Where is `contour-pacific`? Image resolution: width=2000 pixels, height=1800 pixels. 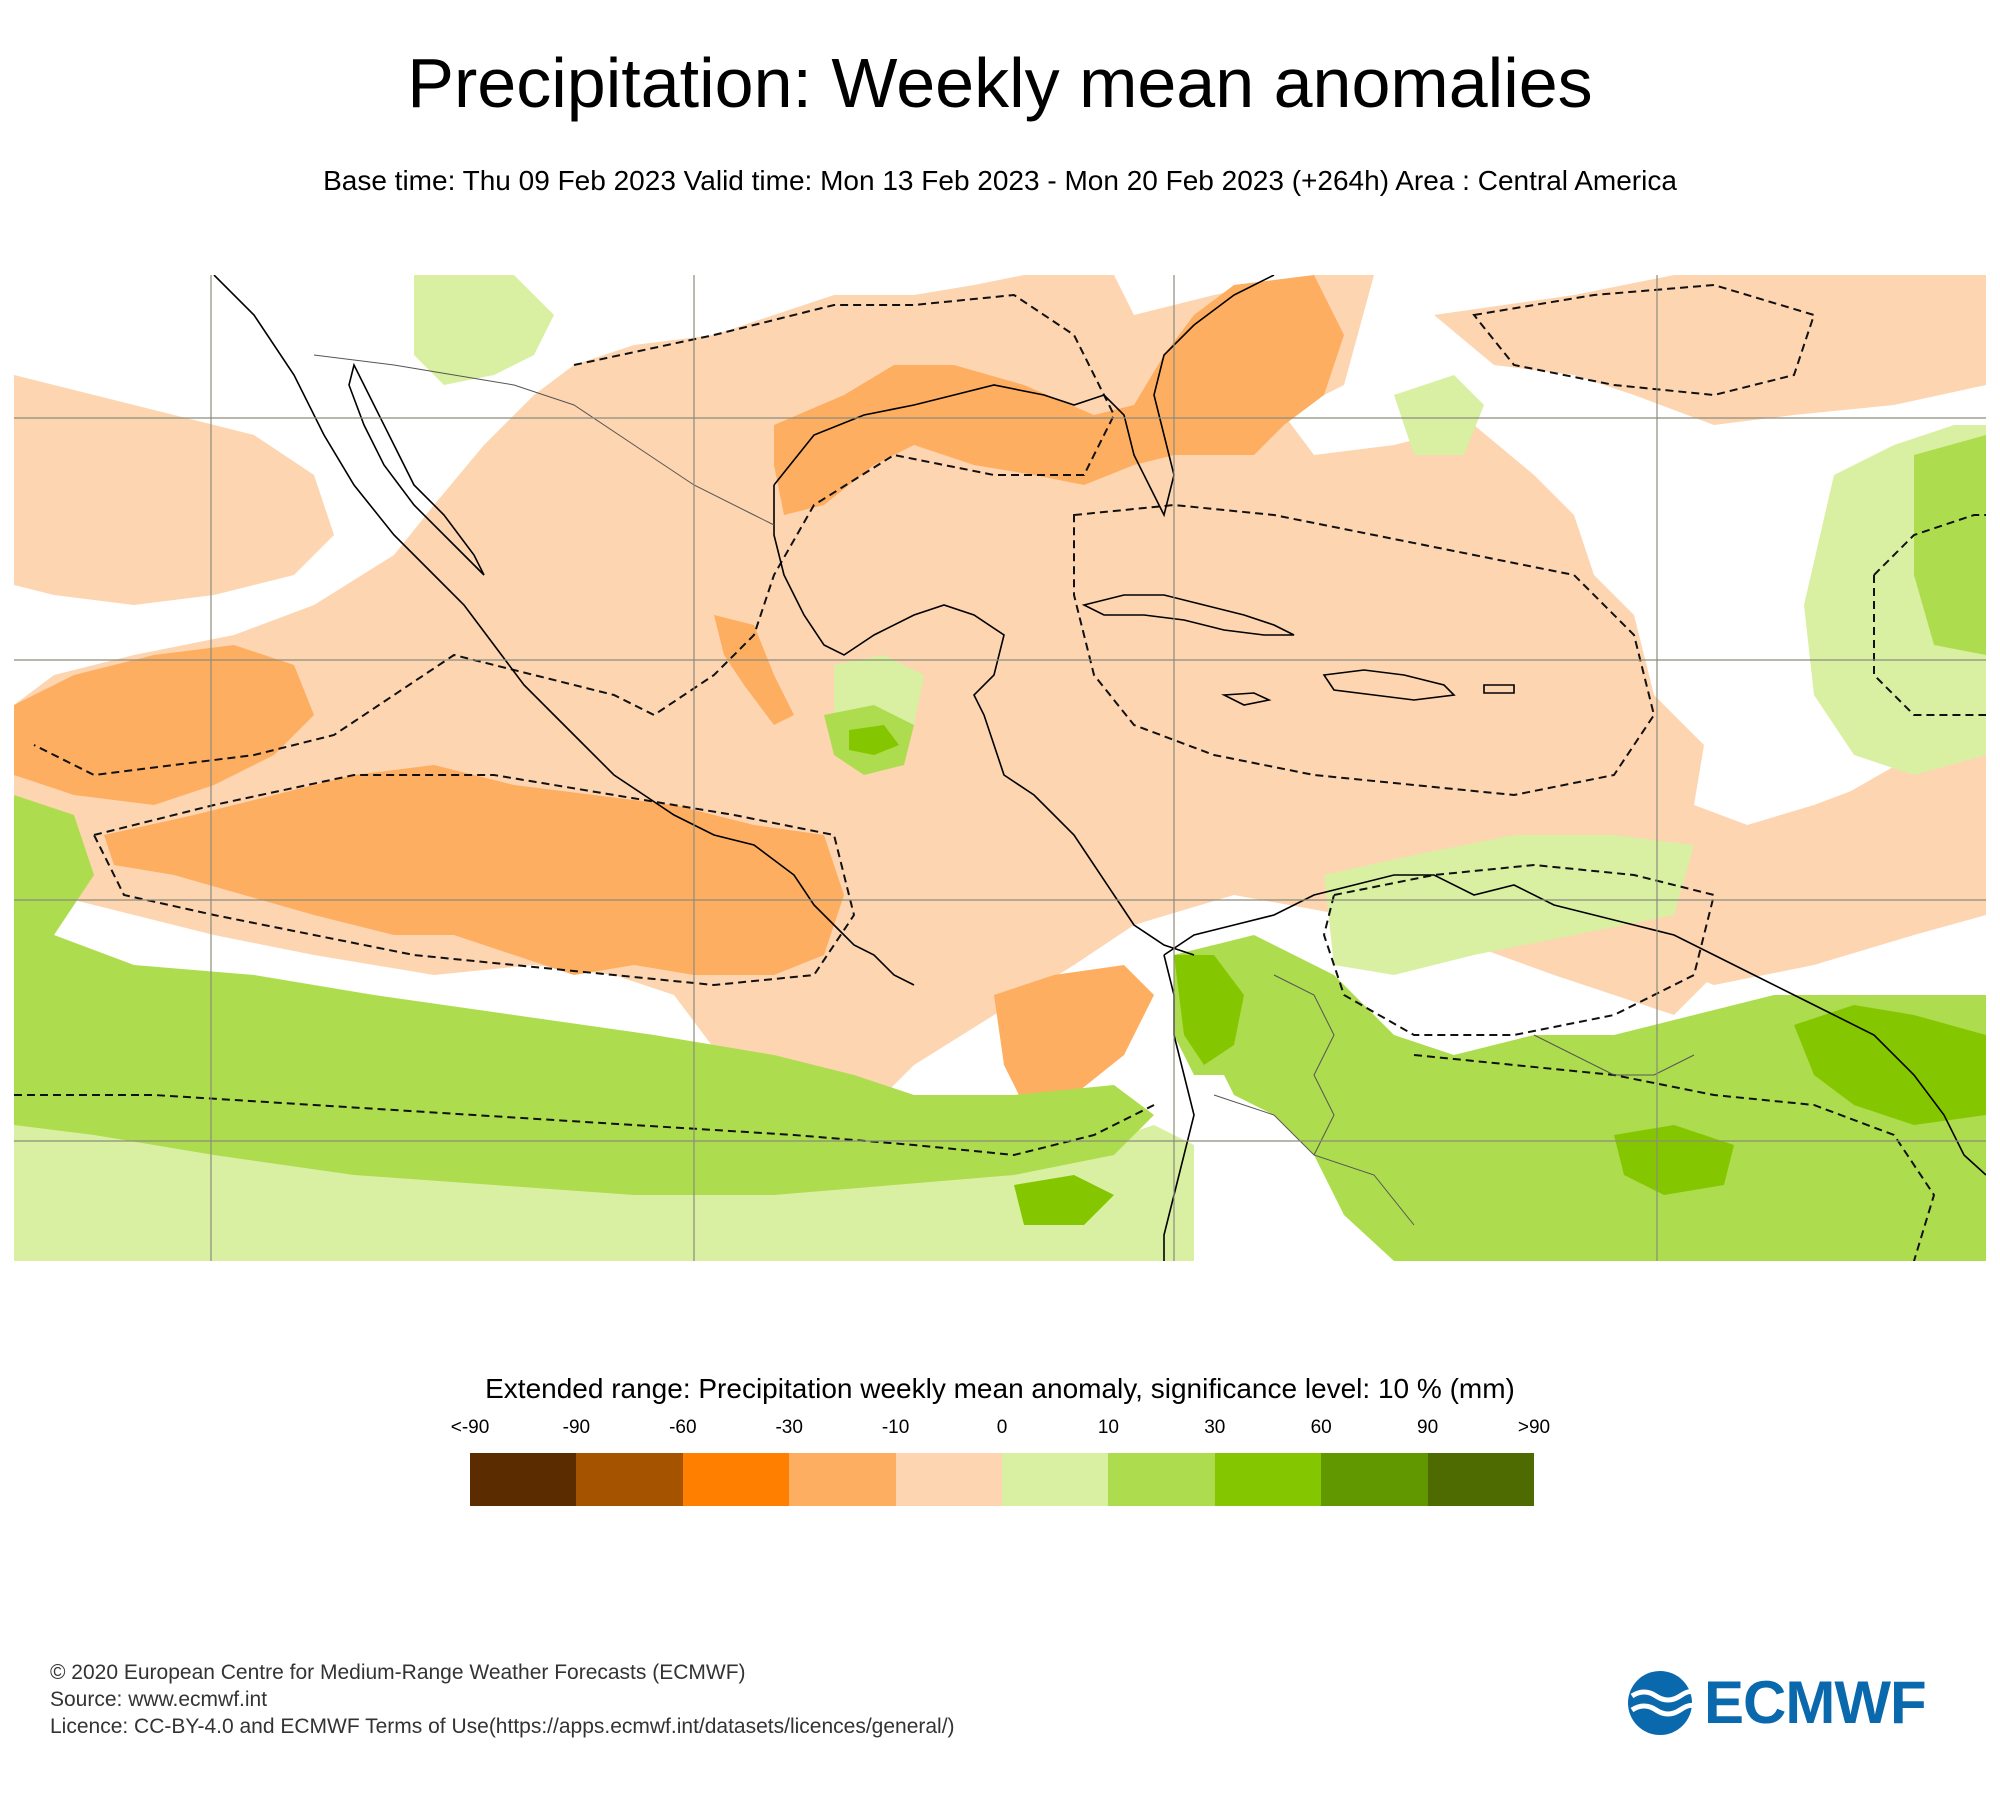 contour-pacific is located at coordinates (474, 880).